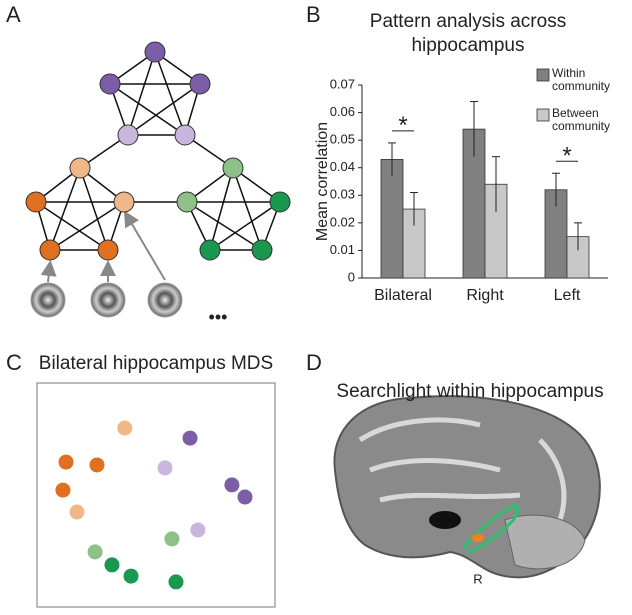  What do you see at coordinates (477, 578) in the screenshot?
I see `side-label: R` at bounding box center [477, 578].